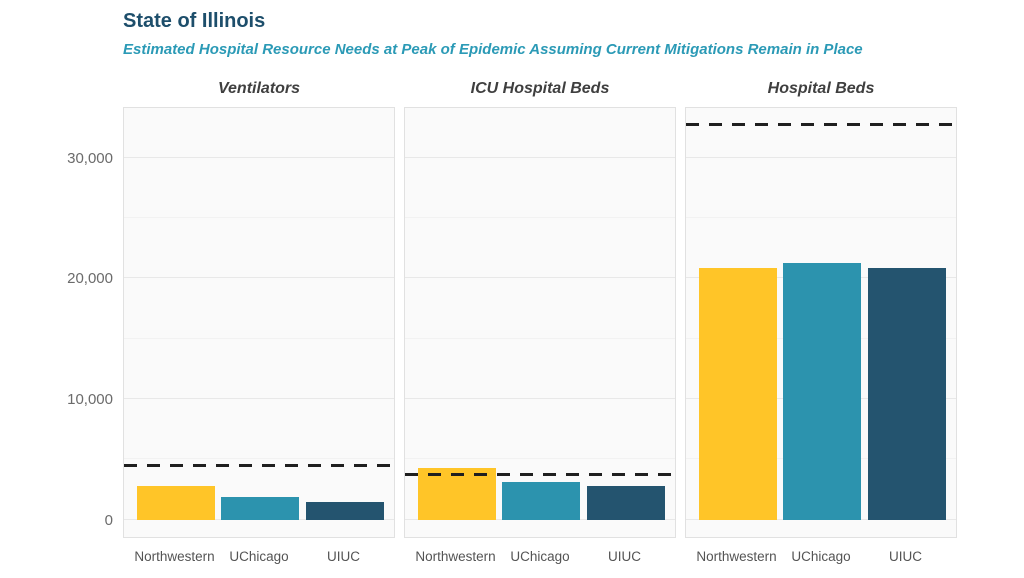 The height and width of the screenshot is (578, 1024). What do you see at coordinates (90, 399) in the screenshot?
I see `y-axis-label-10000: 10,000` at bounding box center [90, 399].